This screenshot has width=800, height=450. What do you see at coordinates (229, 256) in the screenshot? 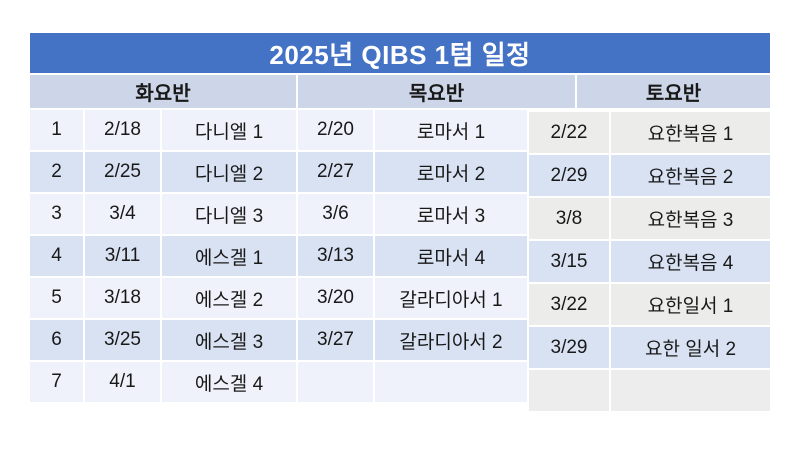
I see `tuesday-topic: 에스겔 1` at bounding box center [229, 256].